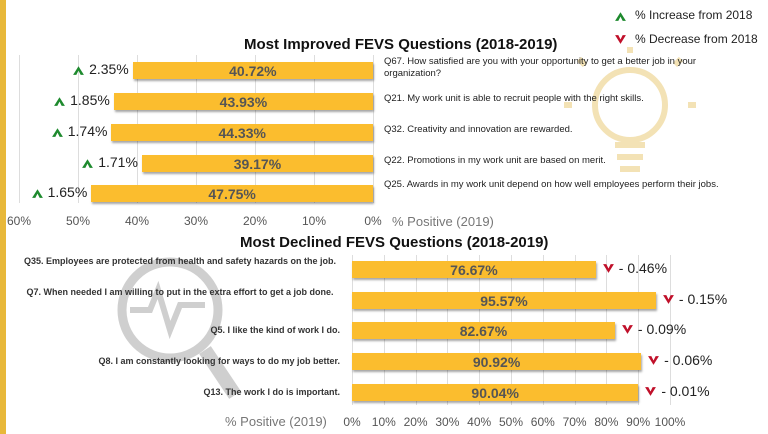  I want to click on change-value: 1.85%, so click(90, 100).